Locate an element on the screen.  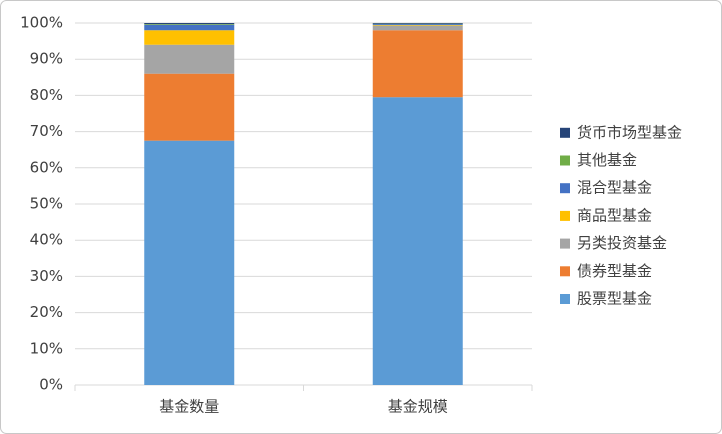
legend-label: 其他基金 is located at coordinates (607, 160).